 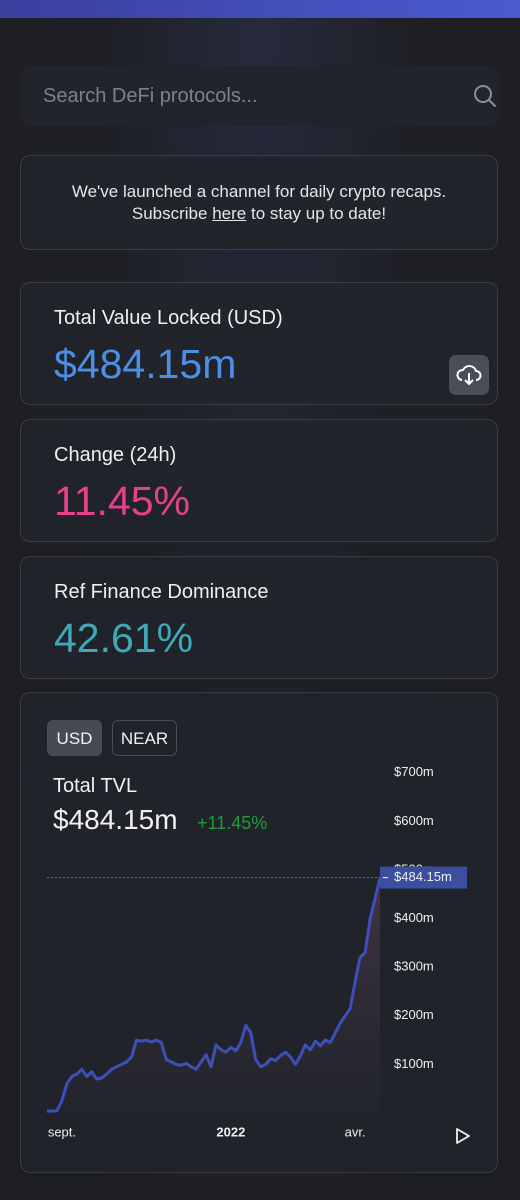 What do you see at coordinates (355, 1131) in the screenshot?
I see `x-tick-label: avr.` at bounding box center [355, 1131].